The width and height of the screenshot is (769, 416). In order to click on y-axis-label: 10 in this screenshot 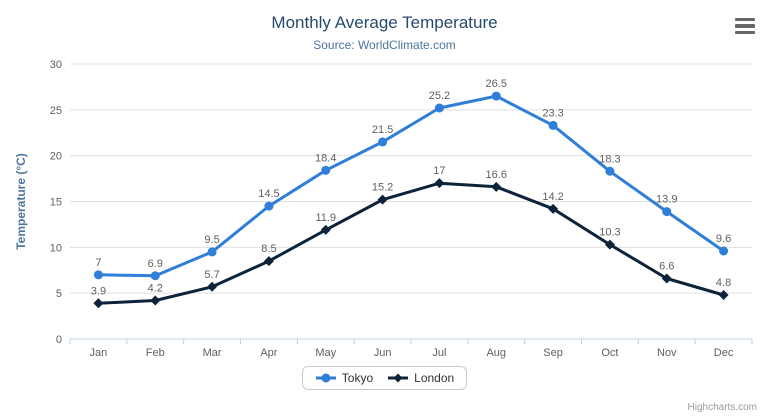, I will do `click(56, 248)`.